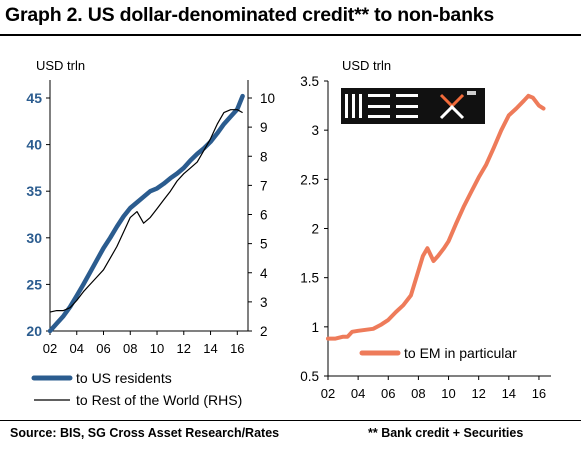 The width and height of the screenshot is (581, 458). I want to click on right-y-tick-label: 5, so click(264, 244).